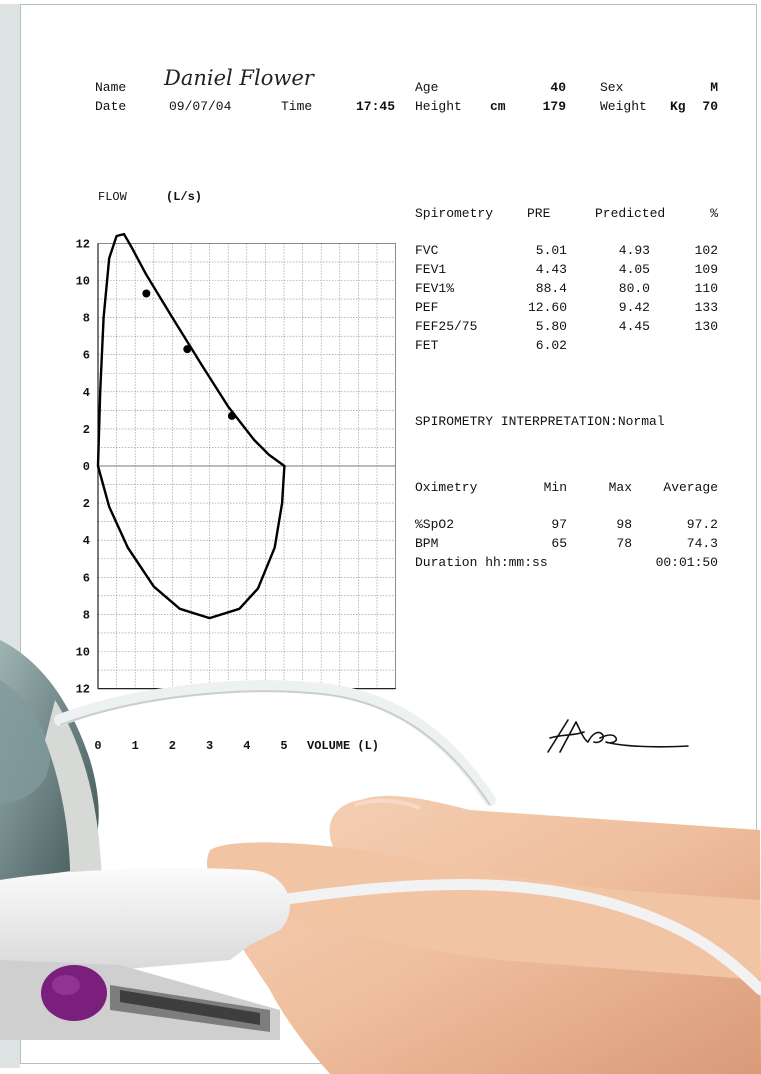 The height and width of the screenshot is (1074, 761). Describe the element at coordinates (634, 326) in the screenshot. I see `spiro-row-predicted: 4.45` at that location.